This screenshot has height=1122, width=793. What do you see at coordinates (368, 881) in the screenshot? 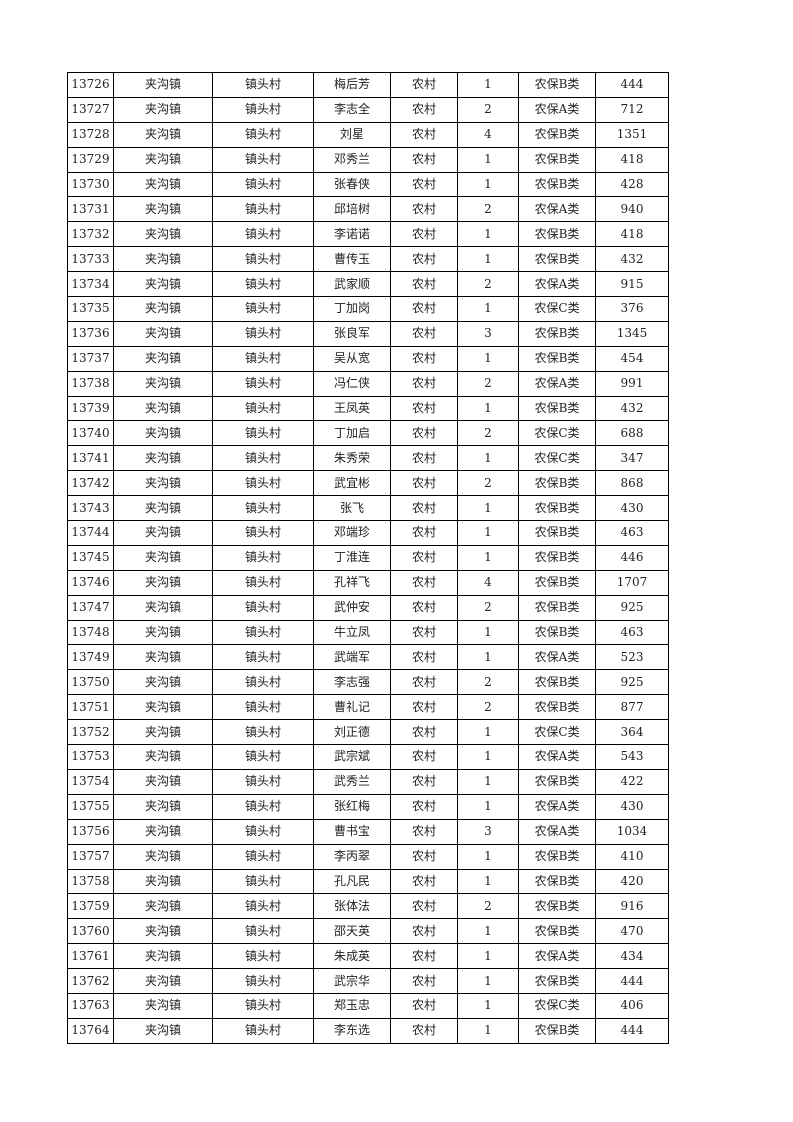
I see `table-row: 13758夹沟镇镇头村孔凡民农村1农保B类420` at bounding box center [368, 881].